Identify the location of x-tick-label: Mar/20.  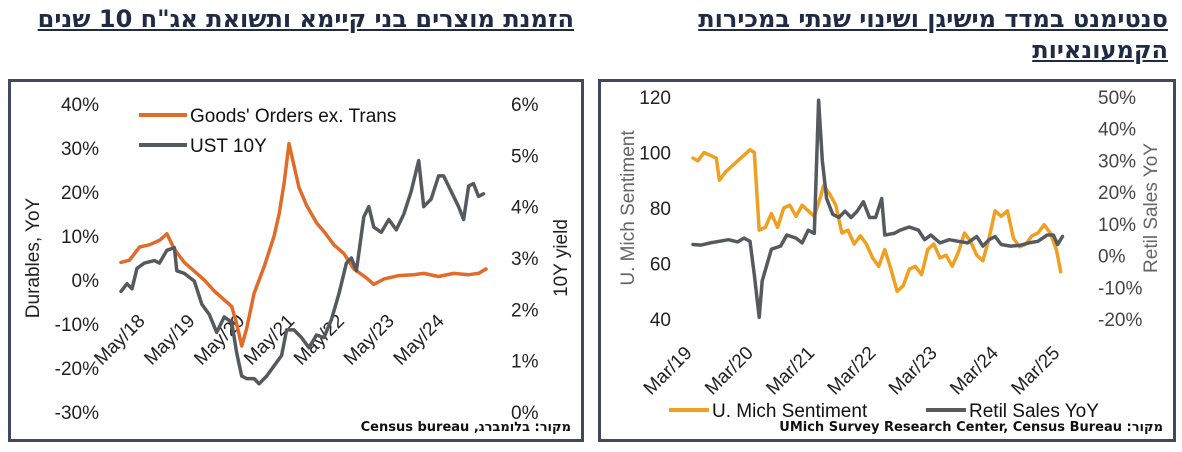
(729, 371).